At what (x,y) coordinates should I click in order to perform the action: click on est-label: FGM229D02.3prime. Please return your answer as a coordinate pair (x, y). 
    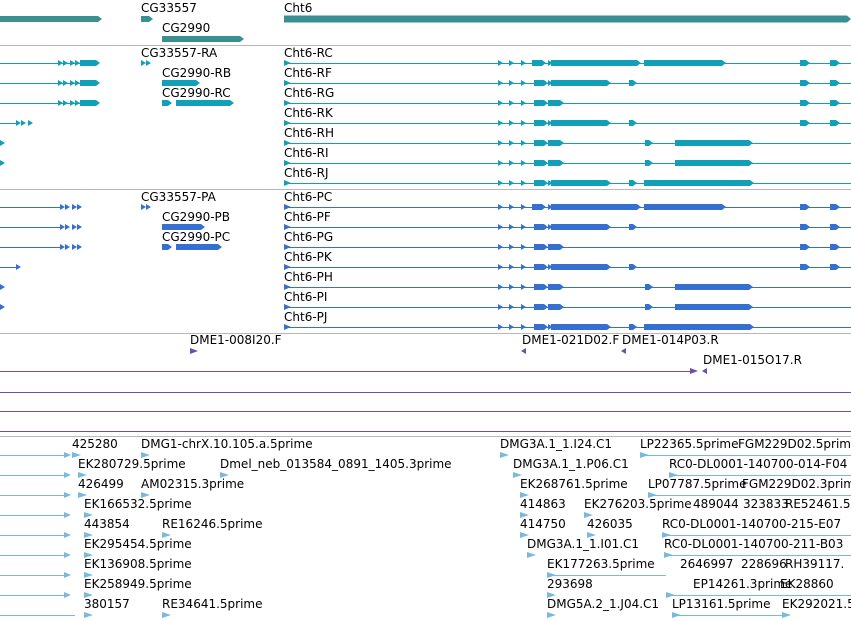
    Looking at the image, I should click on (796, 484).